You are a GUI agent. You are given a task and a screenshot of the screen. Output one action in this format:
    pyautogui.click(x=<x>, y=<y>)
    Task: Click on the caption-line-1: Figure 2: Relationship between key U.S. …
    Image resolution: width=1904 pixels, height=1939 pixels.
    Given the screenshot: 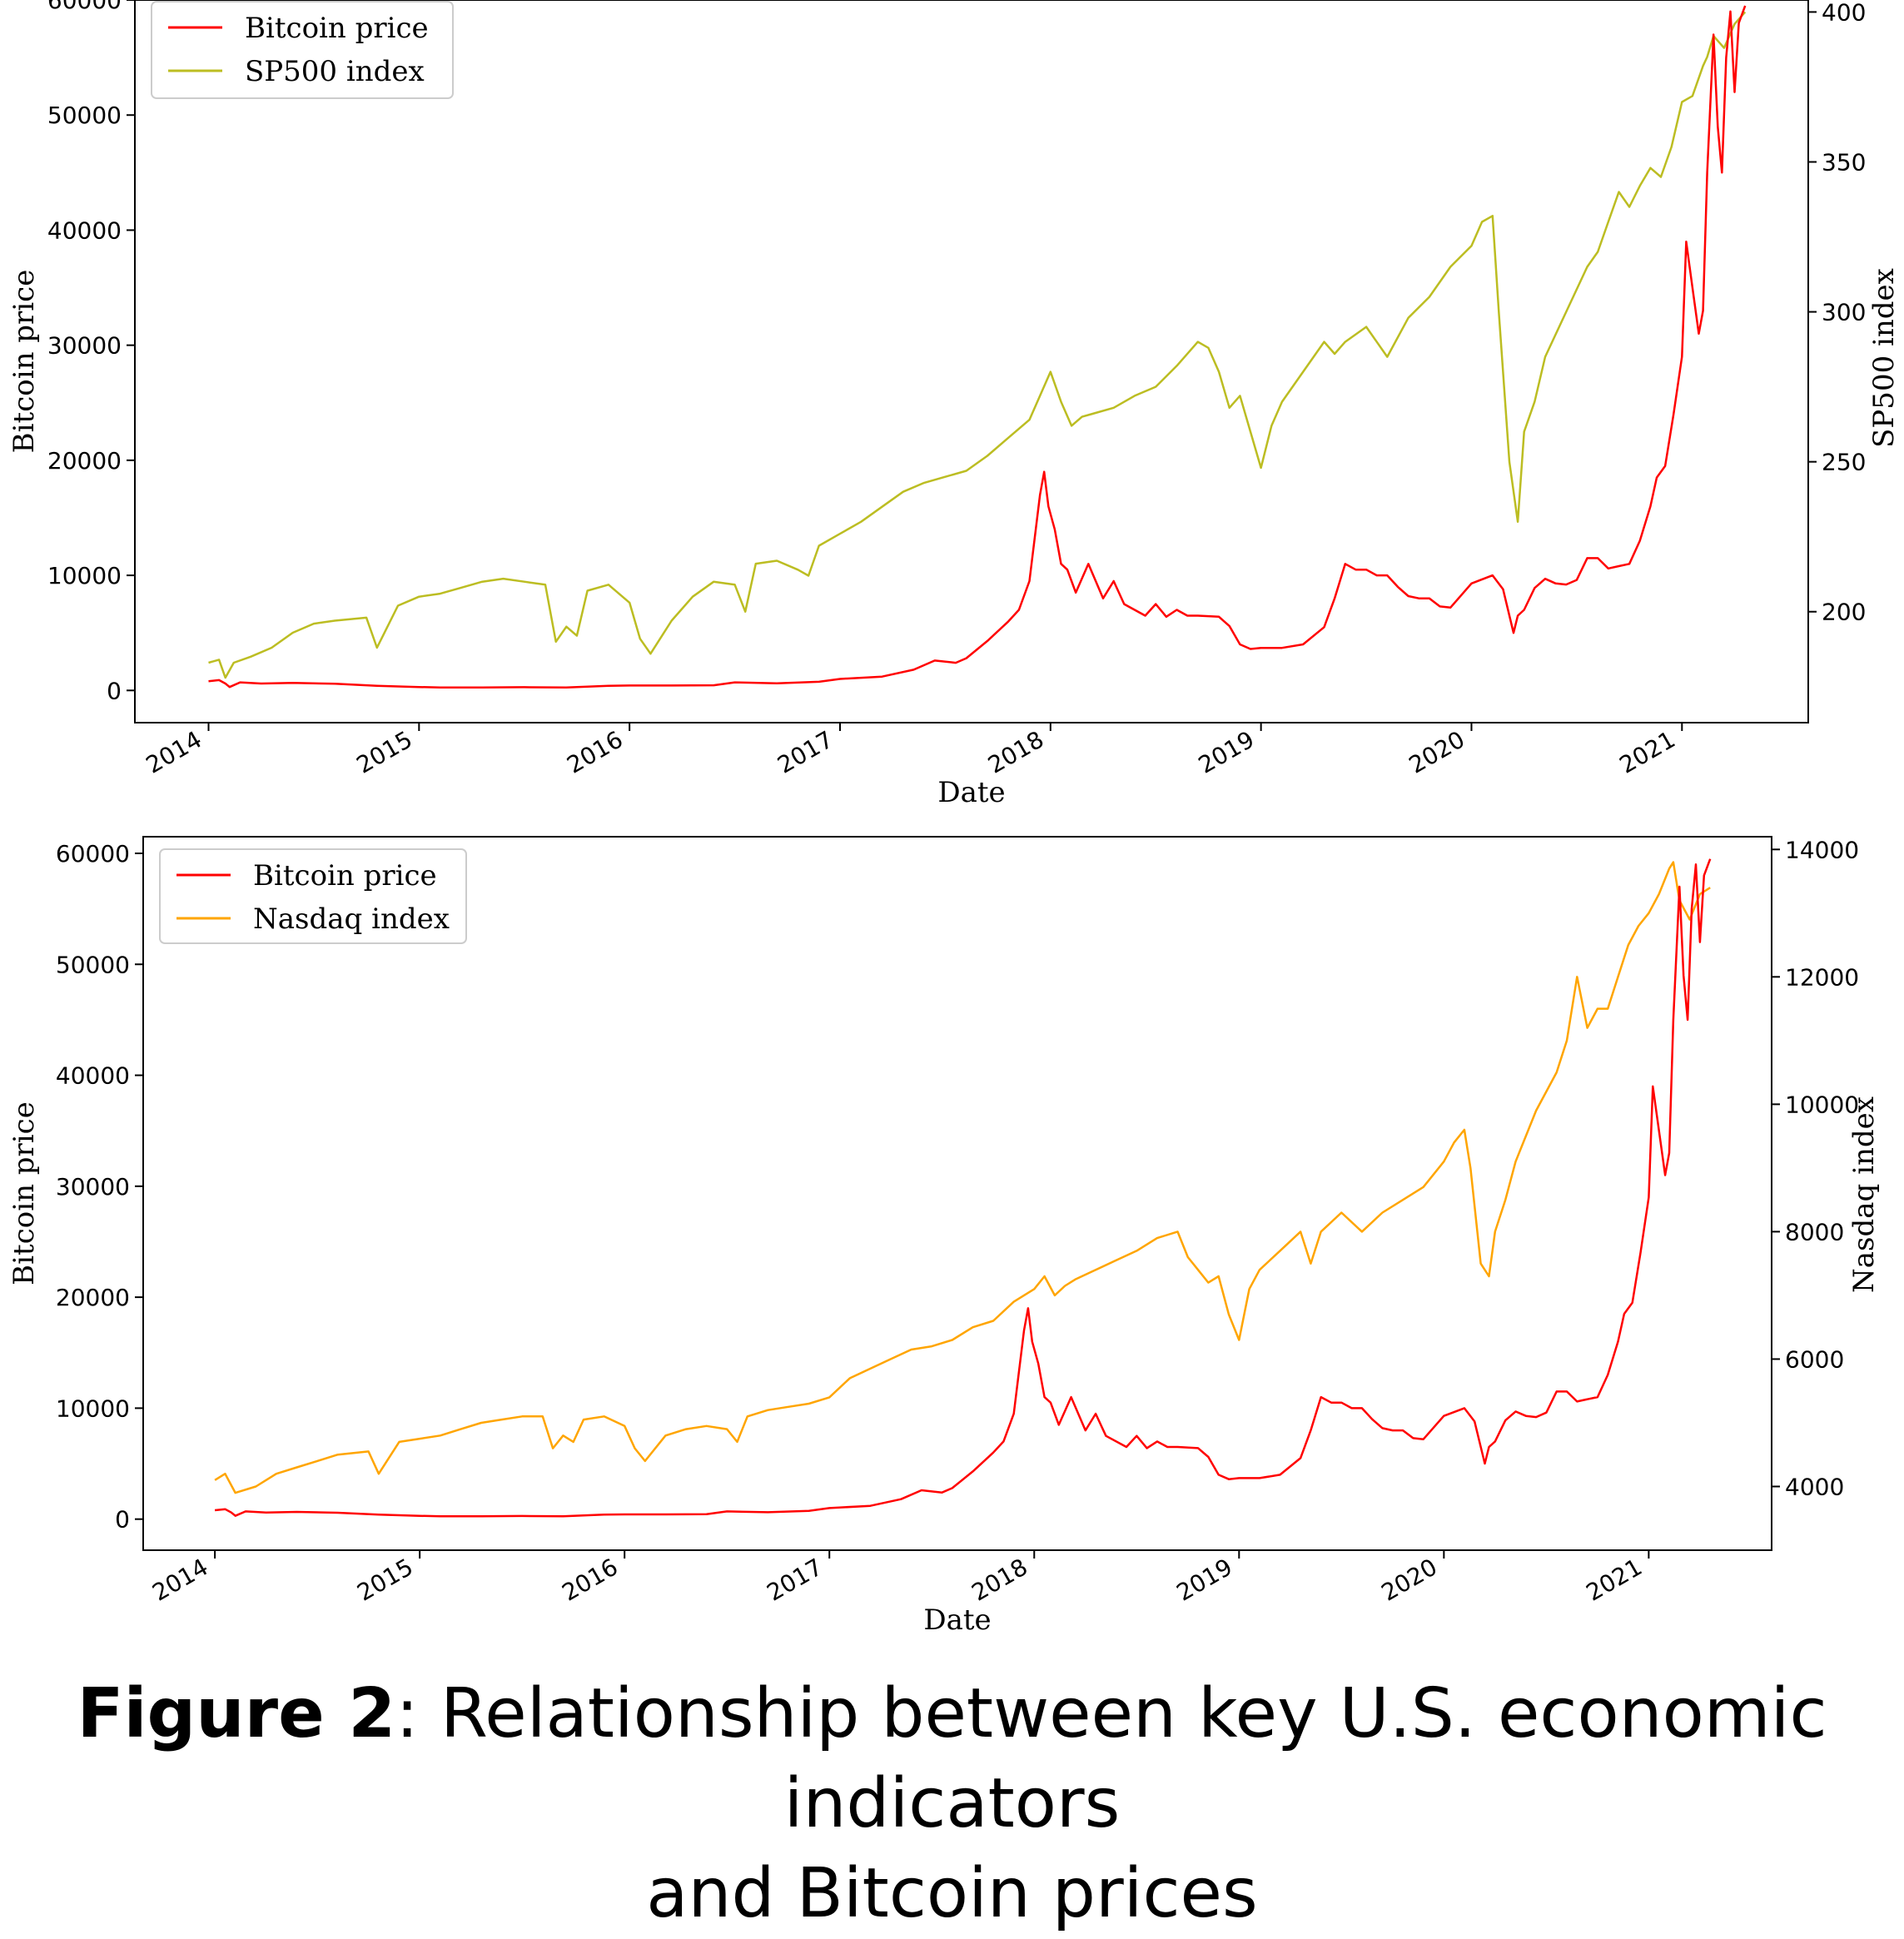 What is the action you would take?
    pyautogui.click(x=952, y=1759)
    